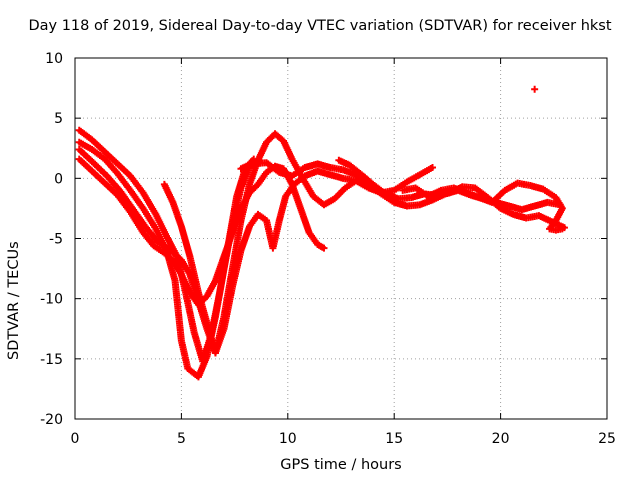  What do you see at coordinates (14, 300) in the screenshot?
I see `y-axis-label: SDTVAR / TECUs` at bounding box center [14, 300].